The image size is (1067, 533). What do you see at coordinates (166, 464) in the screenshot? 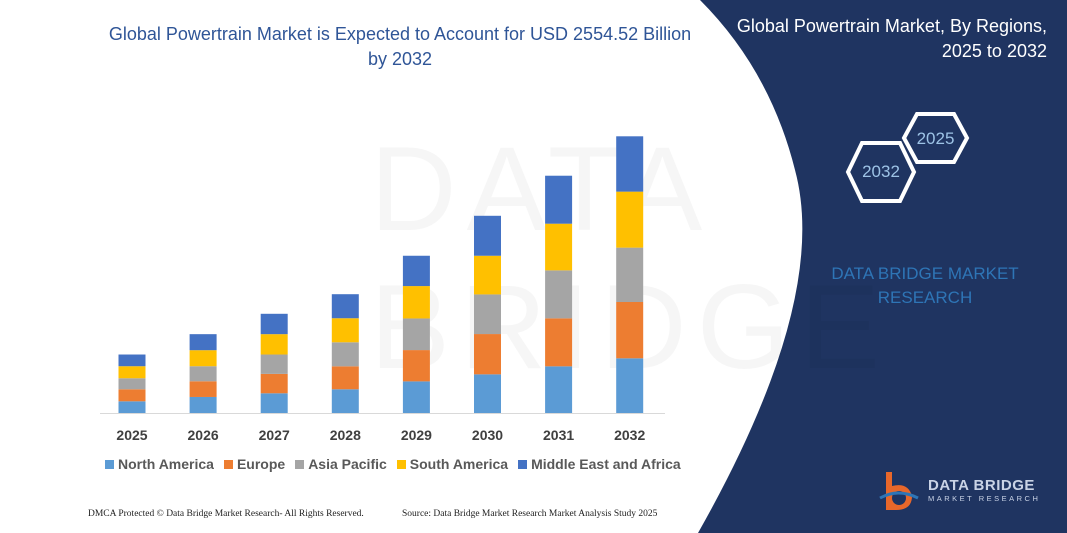
I see `legend-label: North America` at bounding box center [166, 464].